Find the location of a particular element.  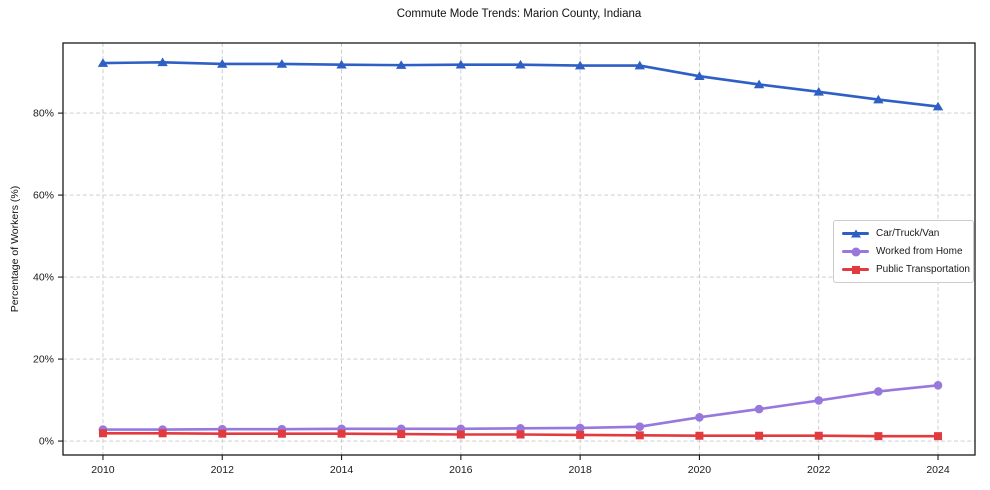

circle-marker-icon is located at coordinates (855, 251).